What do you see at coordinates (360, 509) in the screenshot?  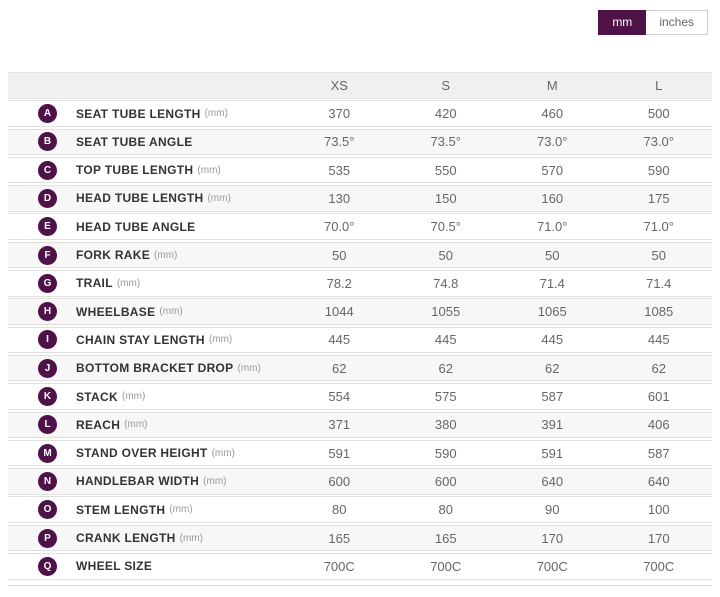 I see `table-row: O STEM LENGTH (mm) 80 80 90 100` at bounding box center [360, 509].